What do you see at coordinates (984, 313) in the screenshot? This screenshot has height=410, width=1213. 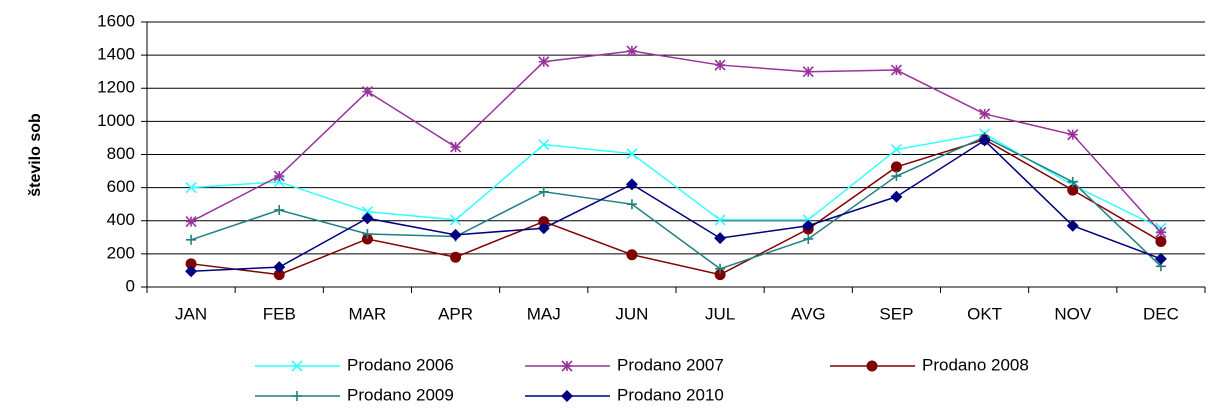 I see `x-tick-label: OKT` at bounding box center [984, 313].